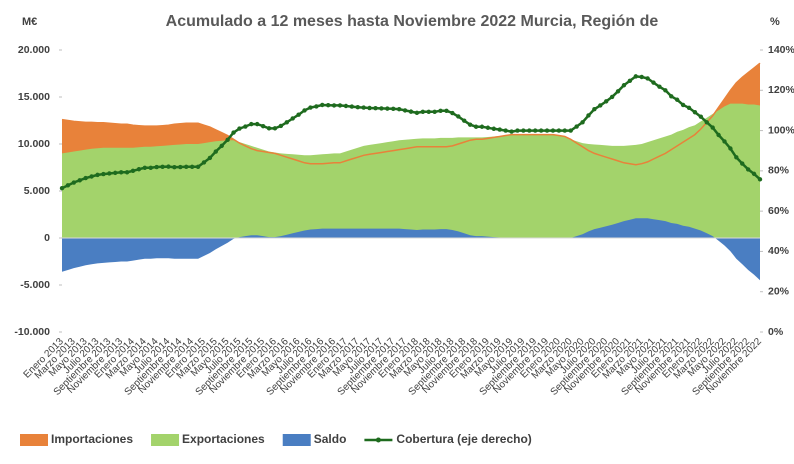 Image resolution: width=794 pixels, height=464 pixels. Describe the element at coordinates (35, 285) in the screenshot. I see `y-tick-label: -5.000` at that location.